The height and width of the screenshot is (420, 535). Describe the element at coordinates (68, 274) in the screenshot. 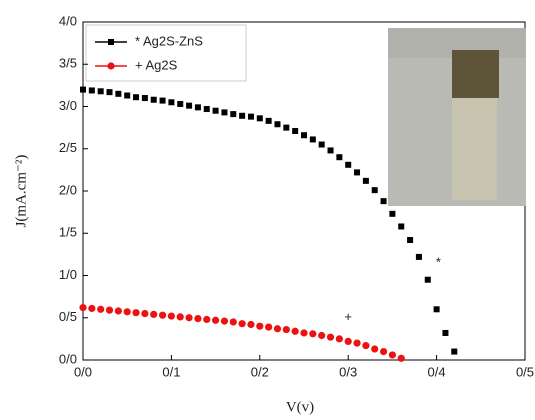

I see `y-tick-label: 1/0` at that location.